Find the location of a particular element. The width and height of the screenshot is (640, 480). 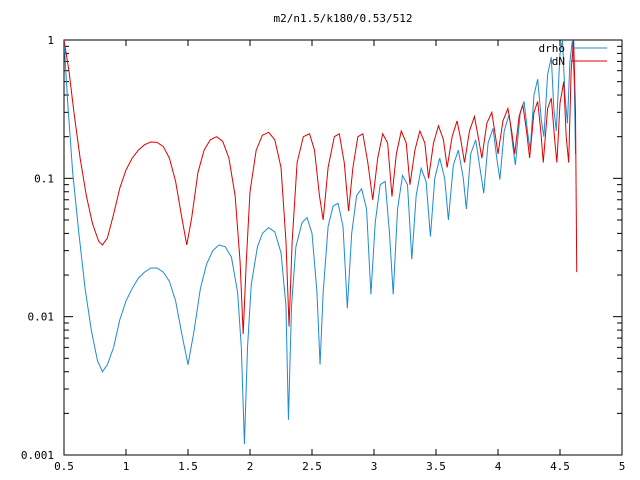

x-tick-label: 3 is located at coordinates (374, 466).